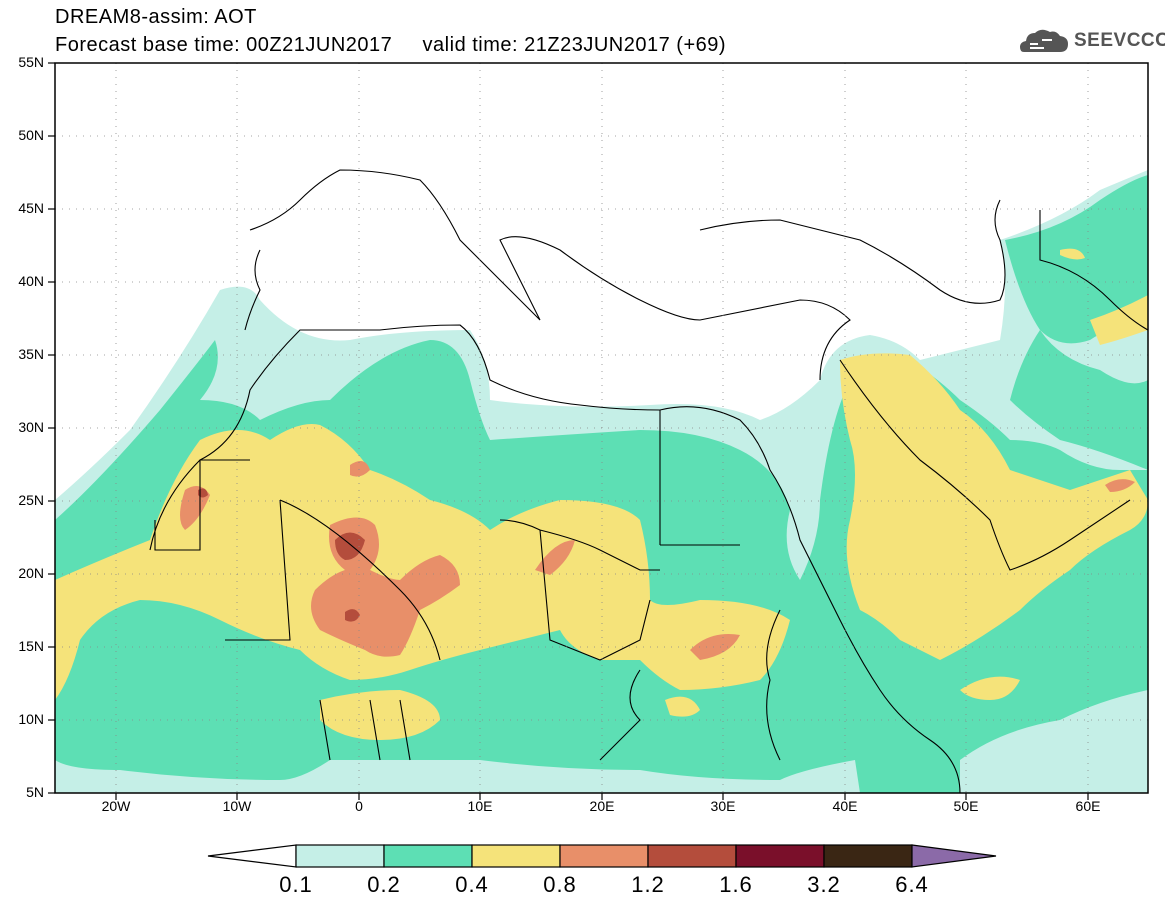 The height and width of the screenshot is (905, 1165). Describe the element at coordinates (736, 884) in the screenshot. I see `colorbar-label: 1.6` at that location.